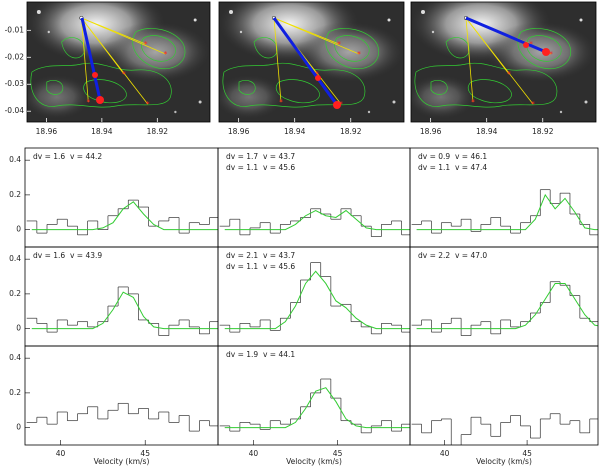 This screenshot has width=600, height=468. Describe the element at coordinates (260, 156) in the screenshot. I see `annotation: dv = 1.7 v = 43.7` at that location.